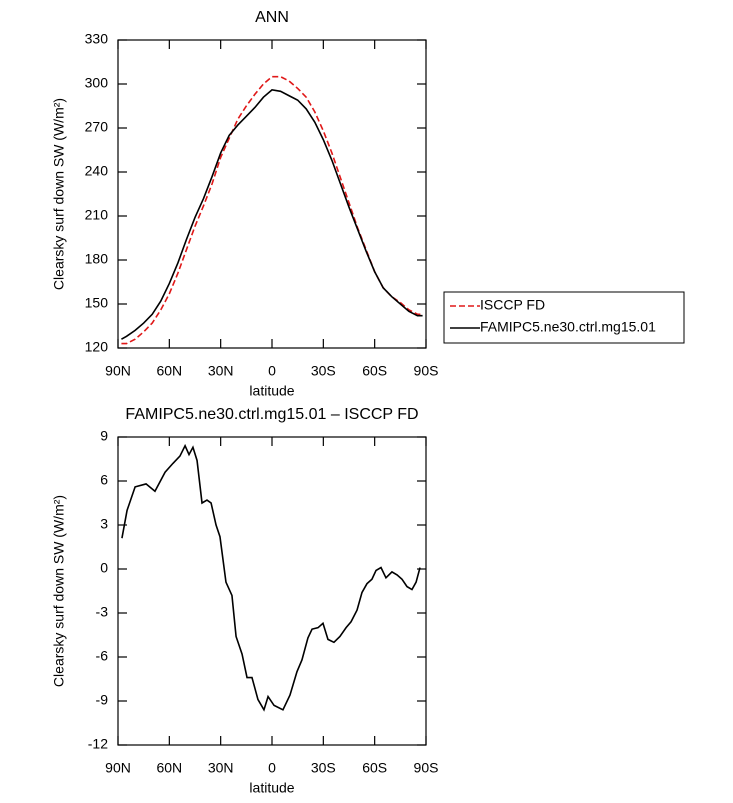 The height and width of the screenshot is (803, 733). Describe the element at coordinates (104, 436) in the screenshot. I see `y-tick-label: 9` at that location.